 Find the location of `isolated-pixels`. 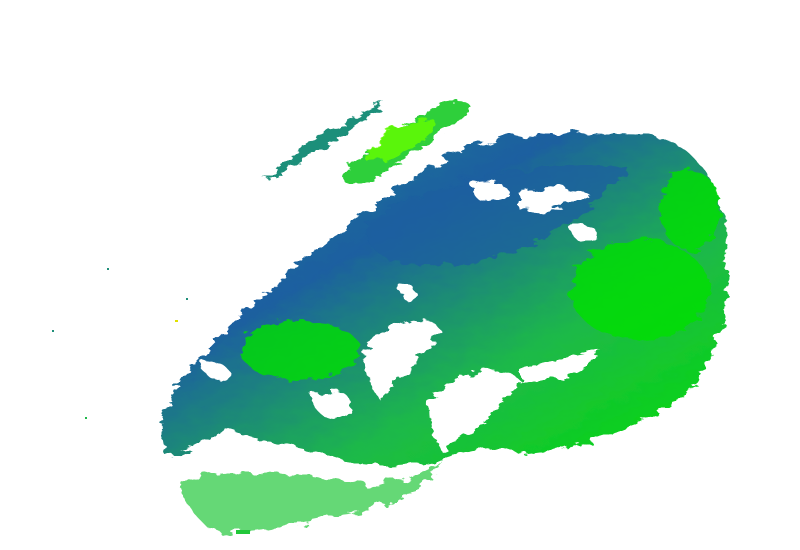

isolated-pixels is located at coordinates (151, 401).